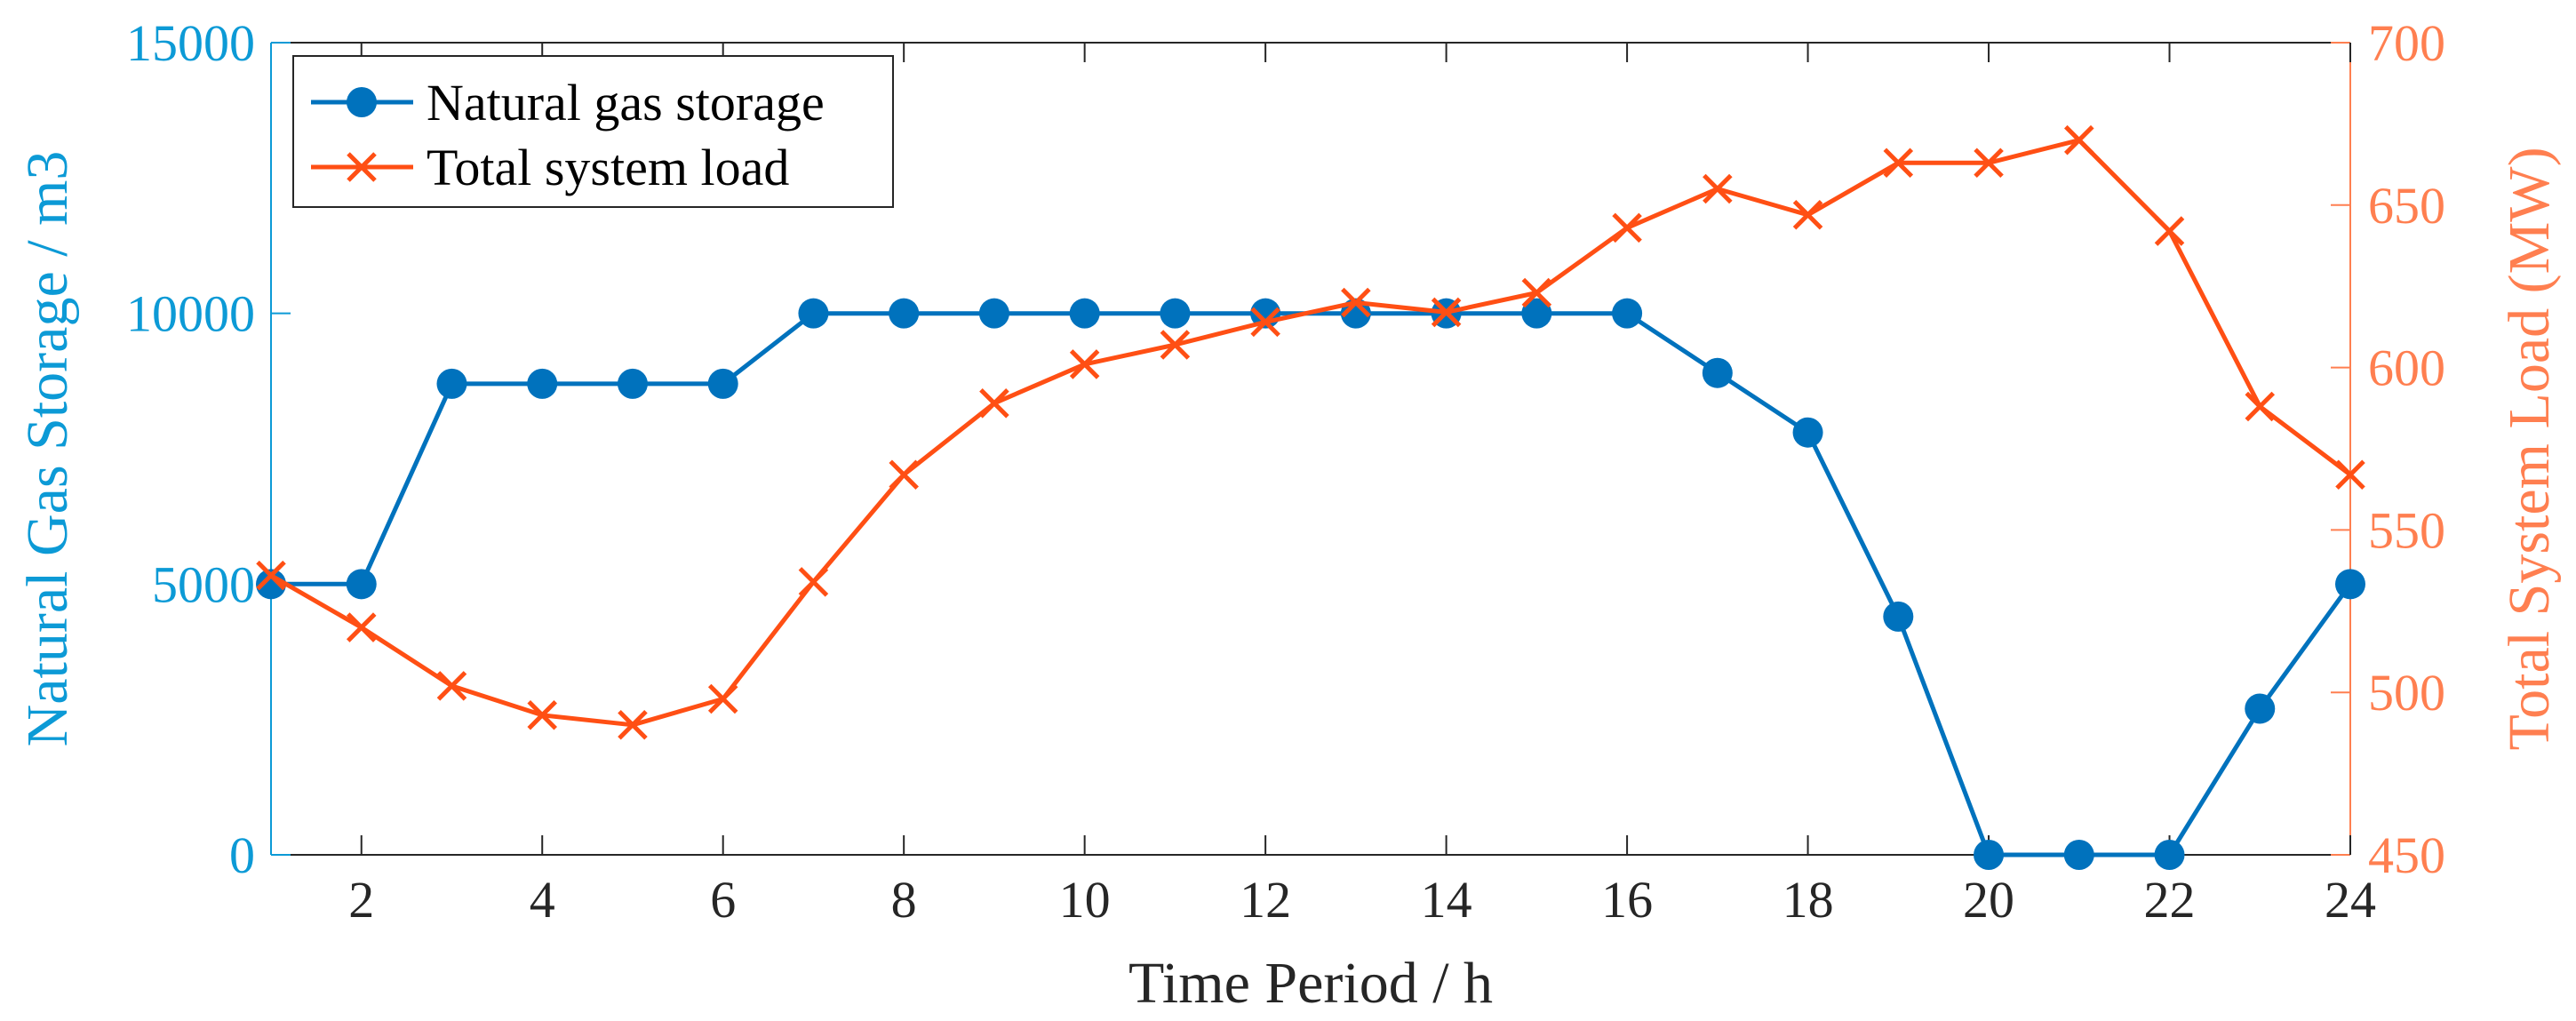 The width and height of the screenshot is (2576, 1021). I want to click on legend: Natural gas storage Total system load, so click(593, 131).